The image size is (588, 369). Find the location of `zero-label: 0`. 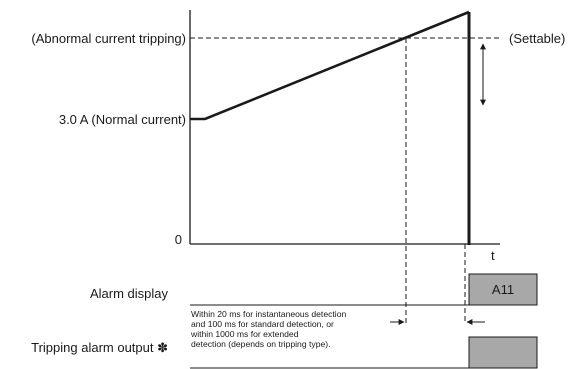

zero-label: 0 is located at coordinates (178, 239).